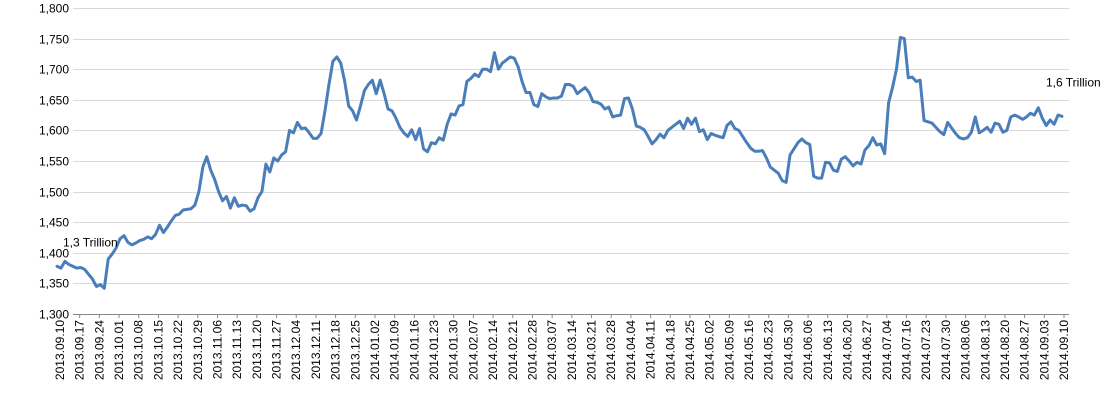  Describe the element at coordinates (946, 350) in the screenshot. I see `x-tick-label: 2014.07.30` at that location.